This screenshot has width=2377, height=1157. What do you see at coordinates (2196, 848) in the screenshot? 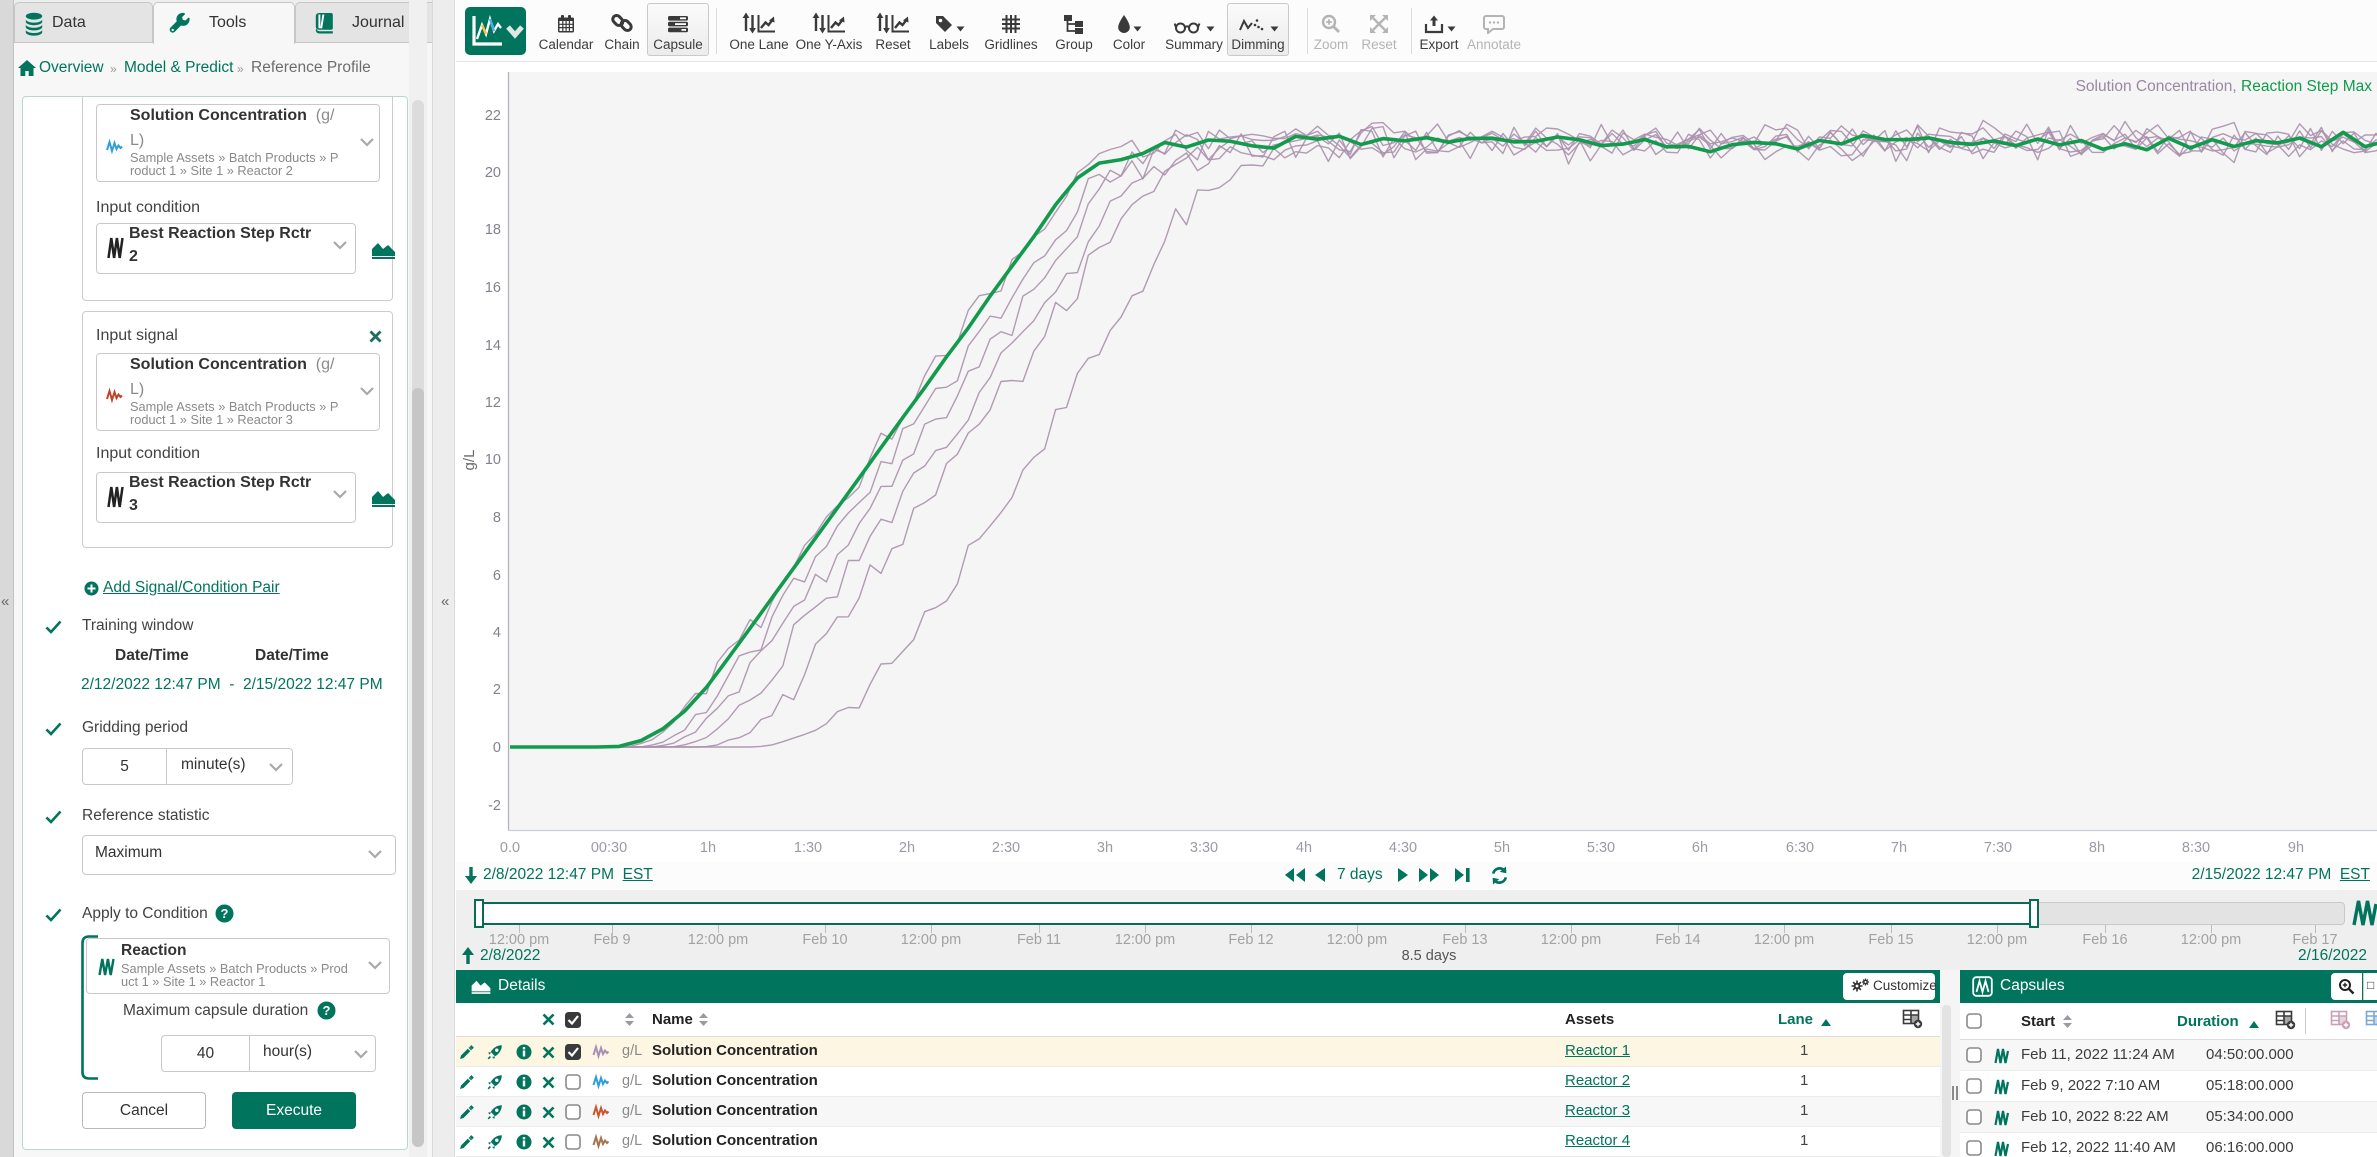
I see `svg-text: 8:30` at bounding box center [2196, 848].